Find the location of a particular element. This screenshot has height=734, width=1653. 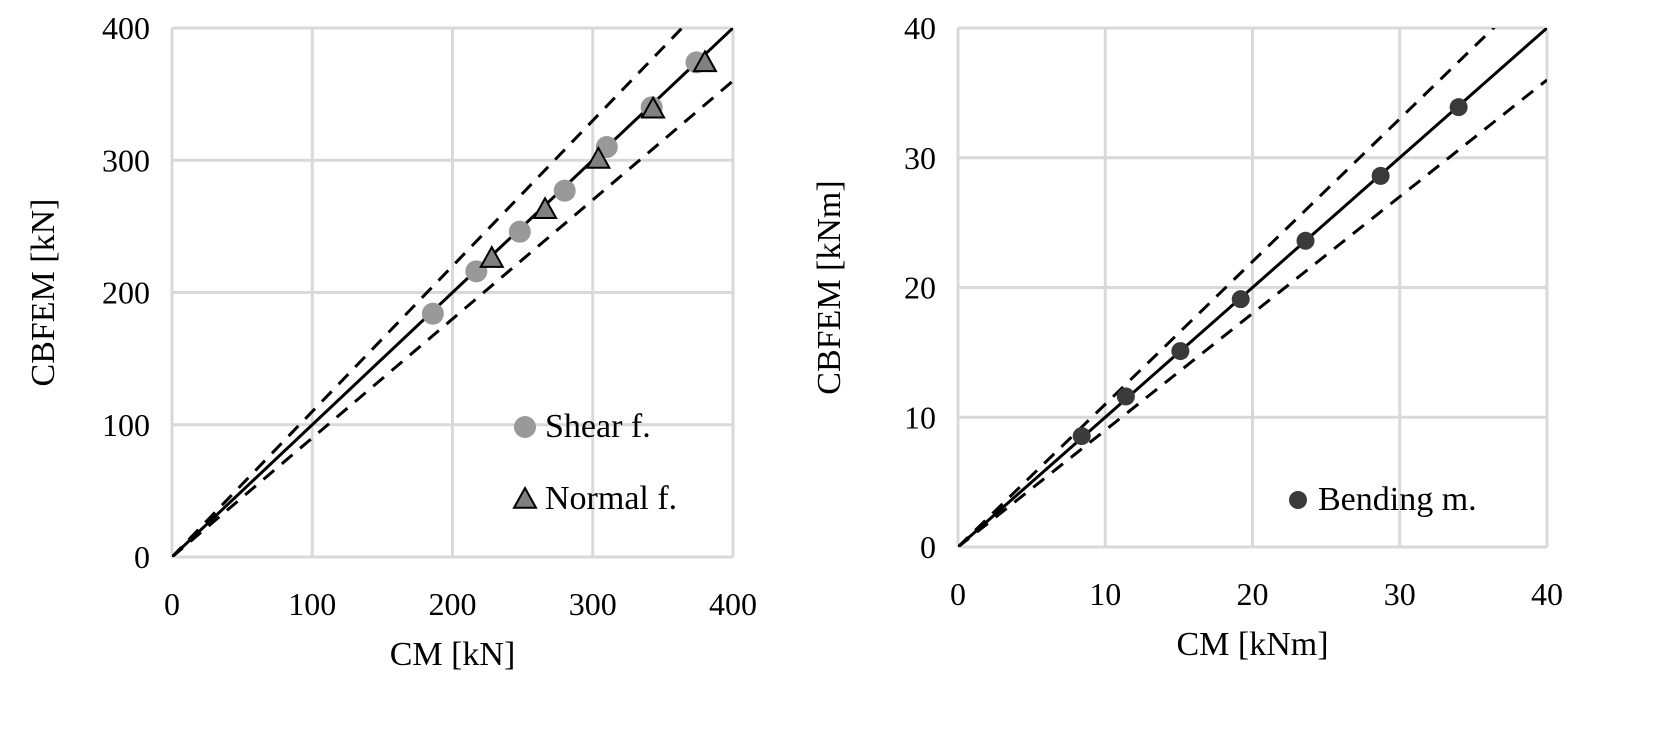

y-tick-label: 400 is located at coordinates (126, 28).